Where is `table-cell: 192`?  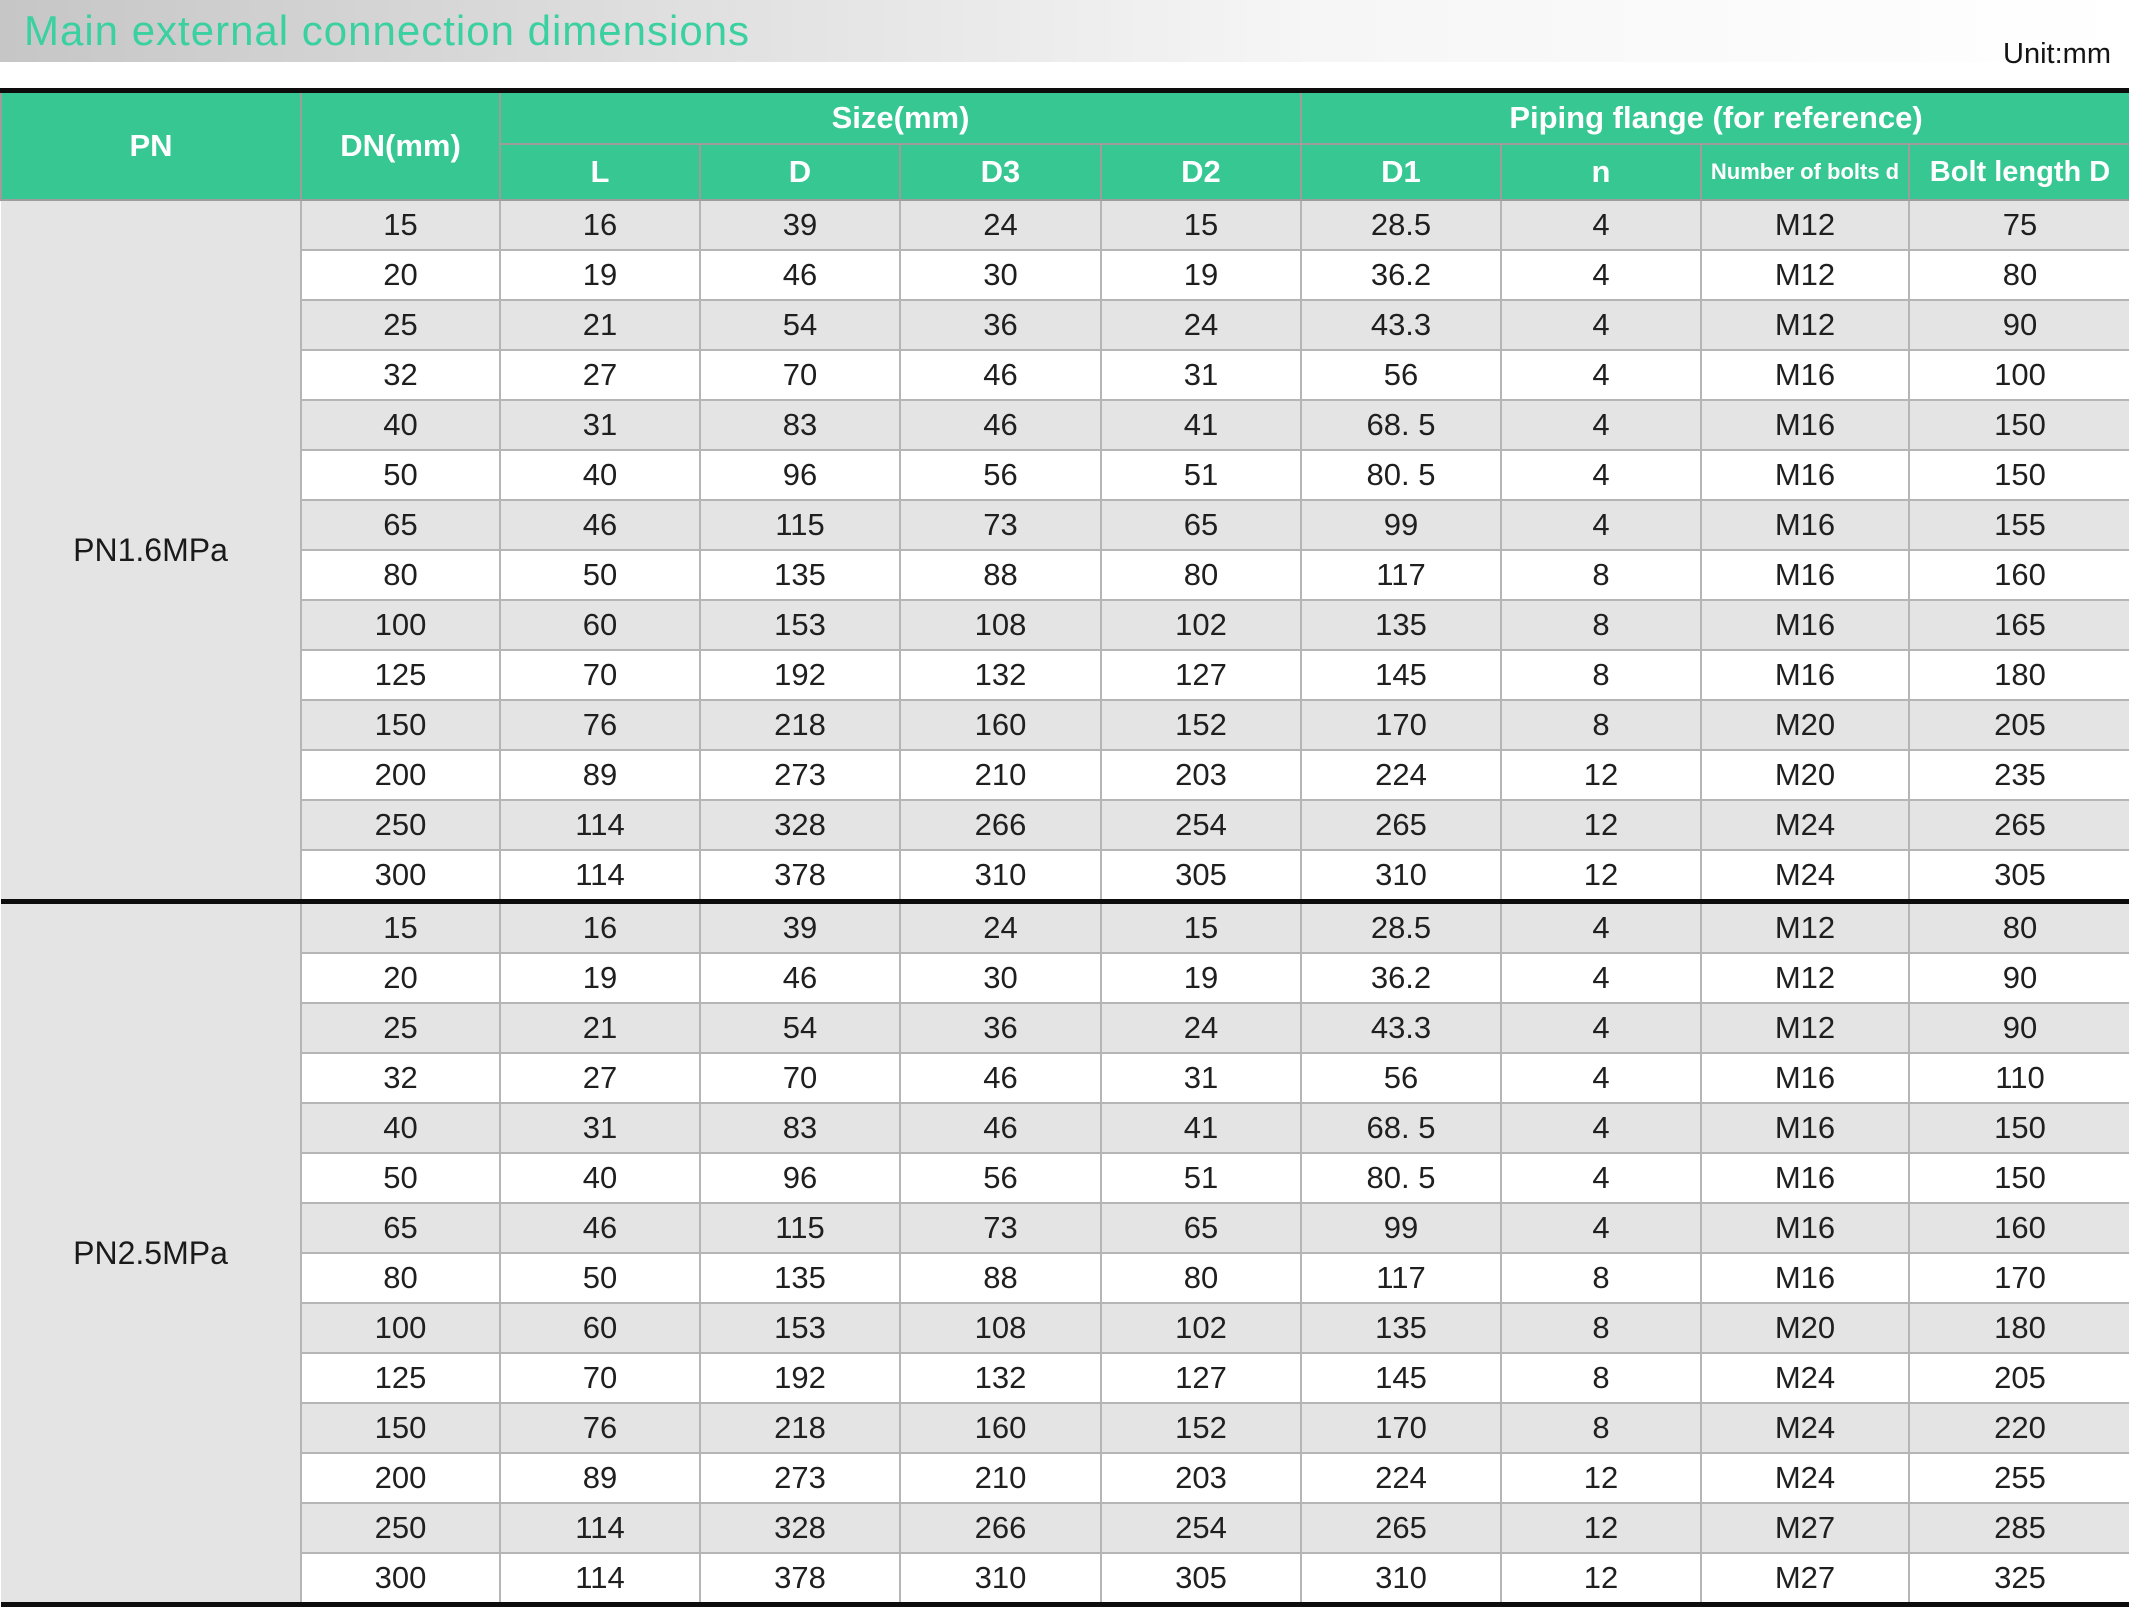 table-cell: 192 is located at coordinates (800, 675).